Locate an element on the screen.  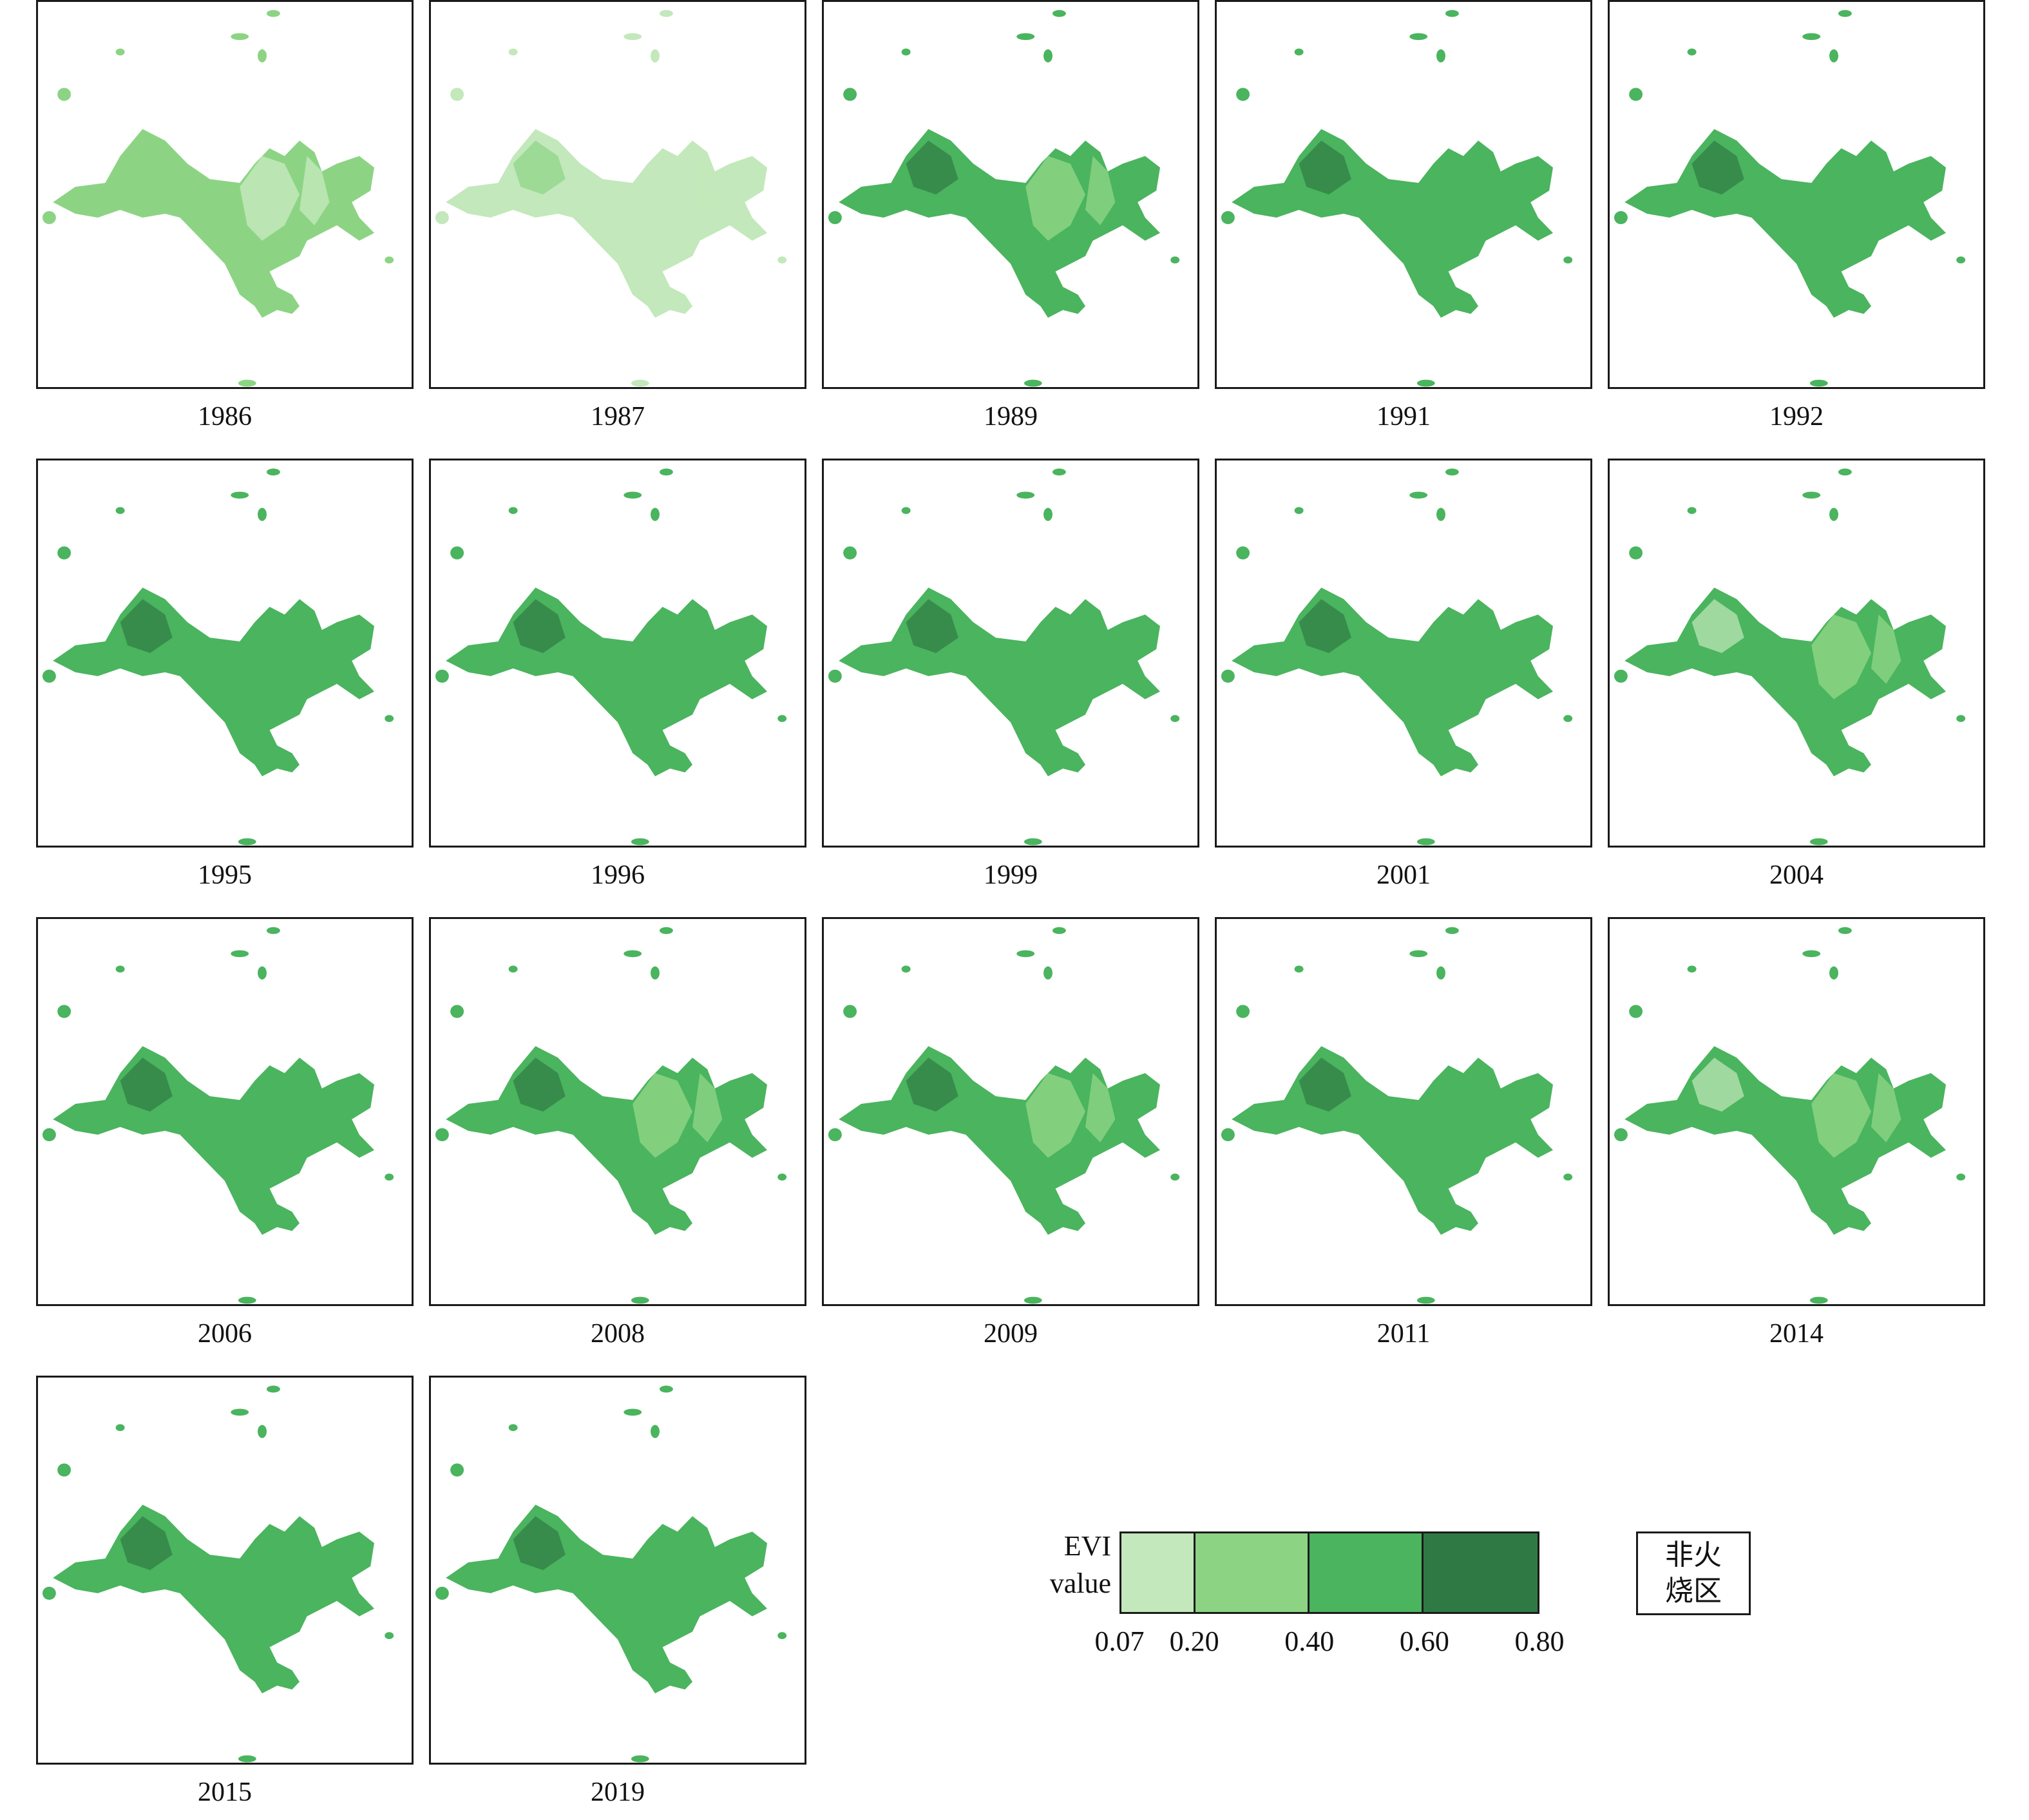
map-panel-1992 is located at coordinates (1796, 195).